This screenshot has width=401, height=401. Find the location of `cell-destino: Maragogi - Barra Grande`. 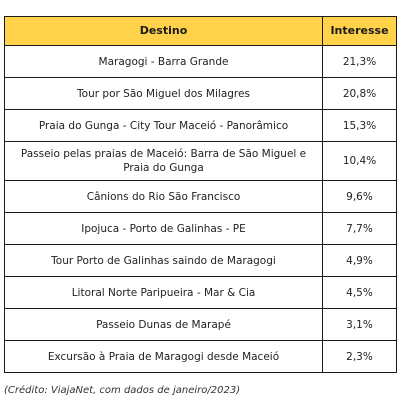

cell-destino: Maragogi - Barra Grande is located at coordinates (163, 61).